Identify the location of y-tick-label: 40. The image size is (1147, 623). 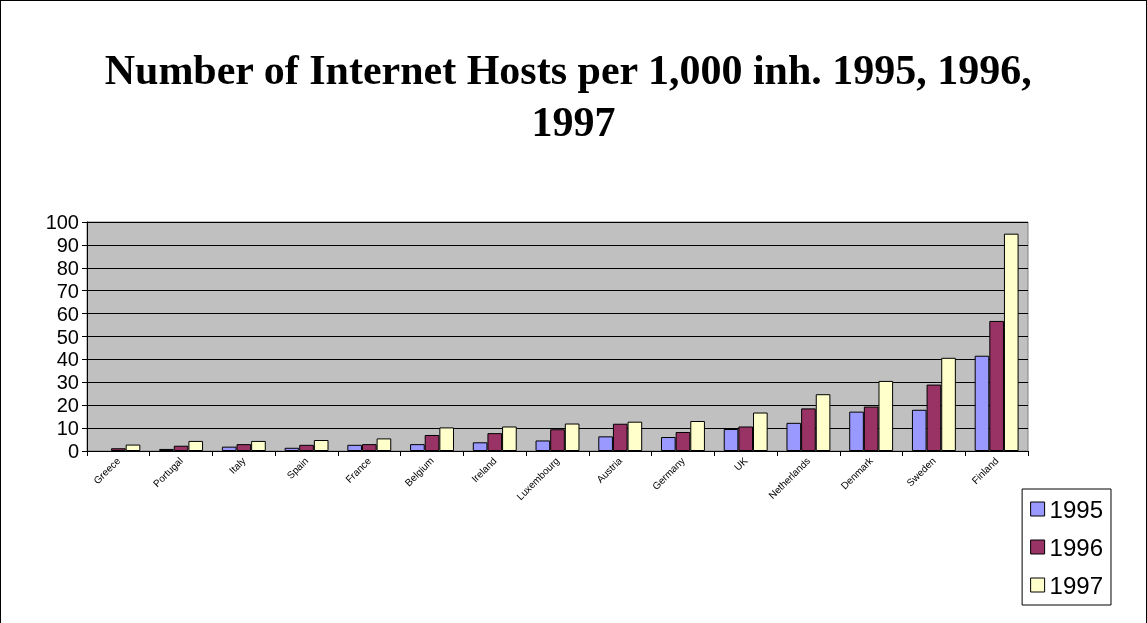
(67, 359).